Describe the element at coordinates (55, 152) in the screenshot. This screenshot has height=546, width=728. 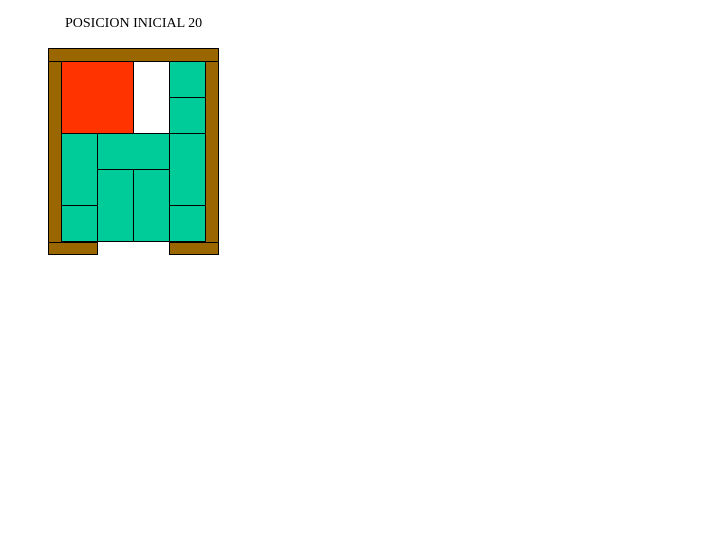
I see `frame-left` at that location.